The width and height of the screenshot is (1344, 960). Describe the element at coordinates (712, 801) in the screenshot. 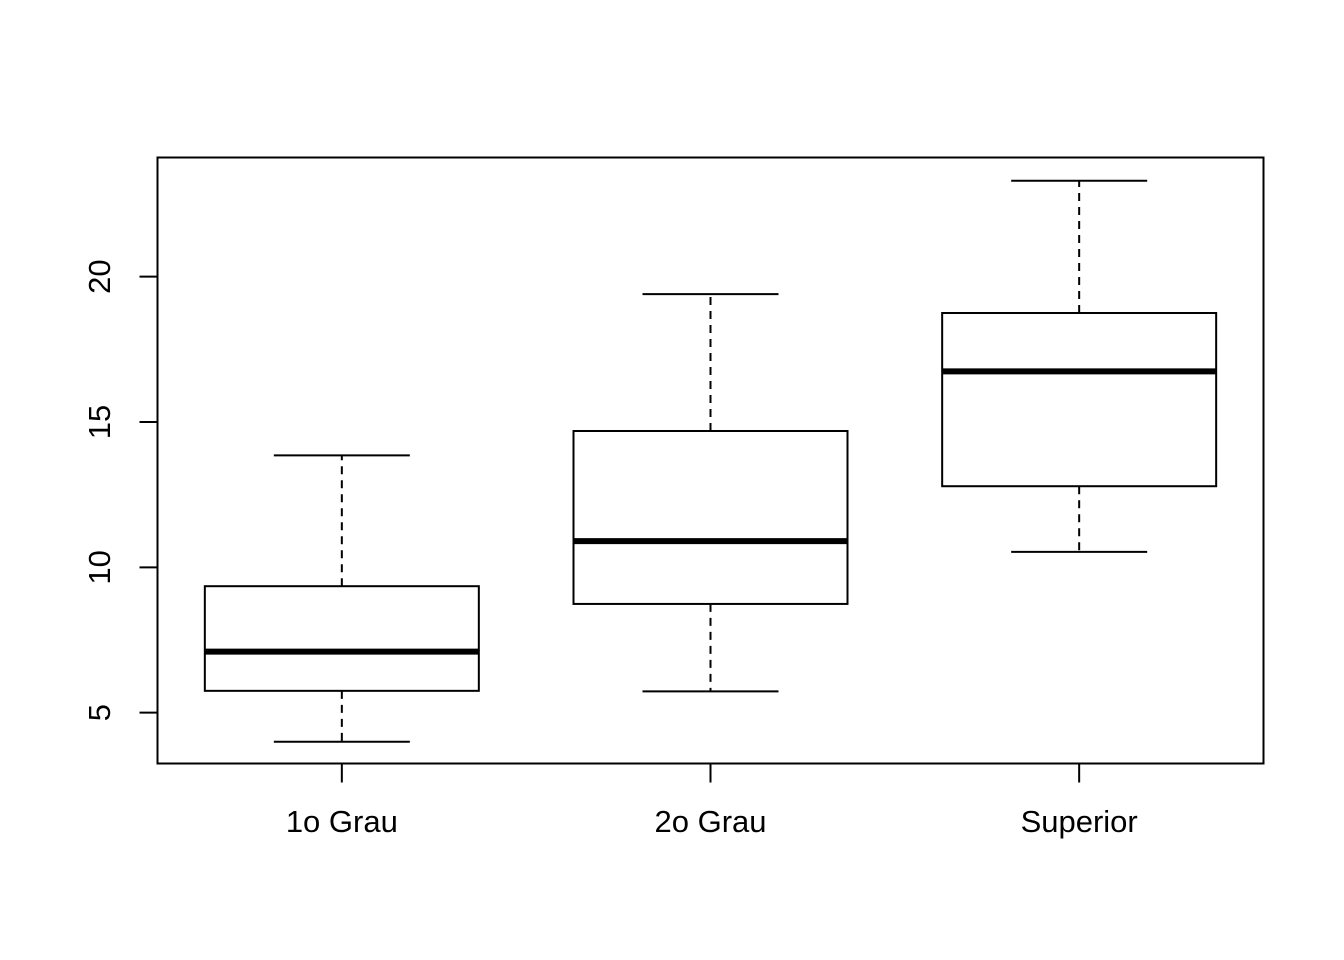

I see `x-axis: 1o Grau 2o Grau Superior` at that location.